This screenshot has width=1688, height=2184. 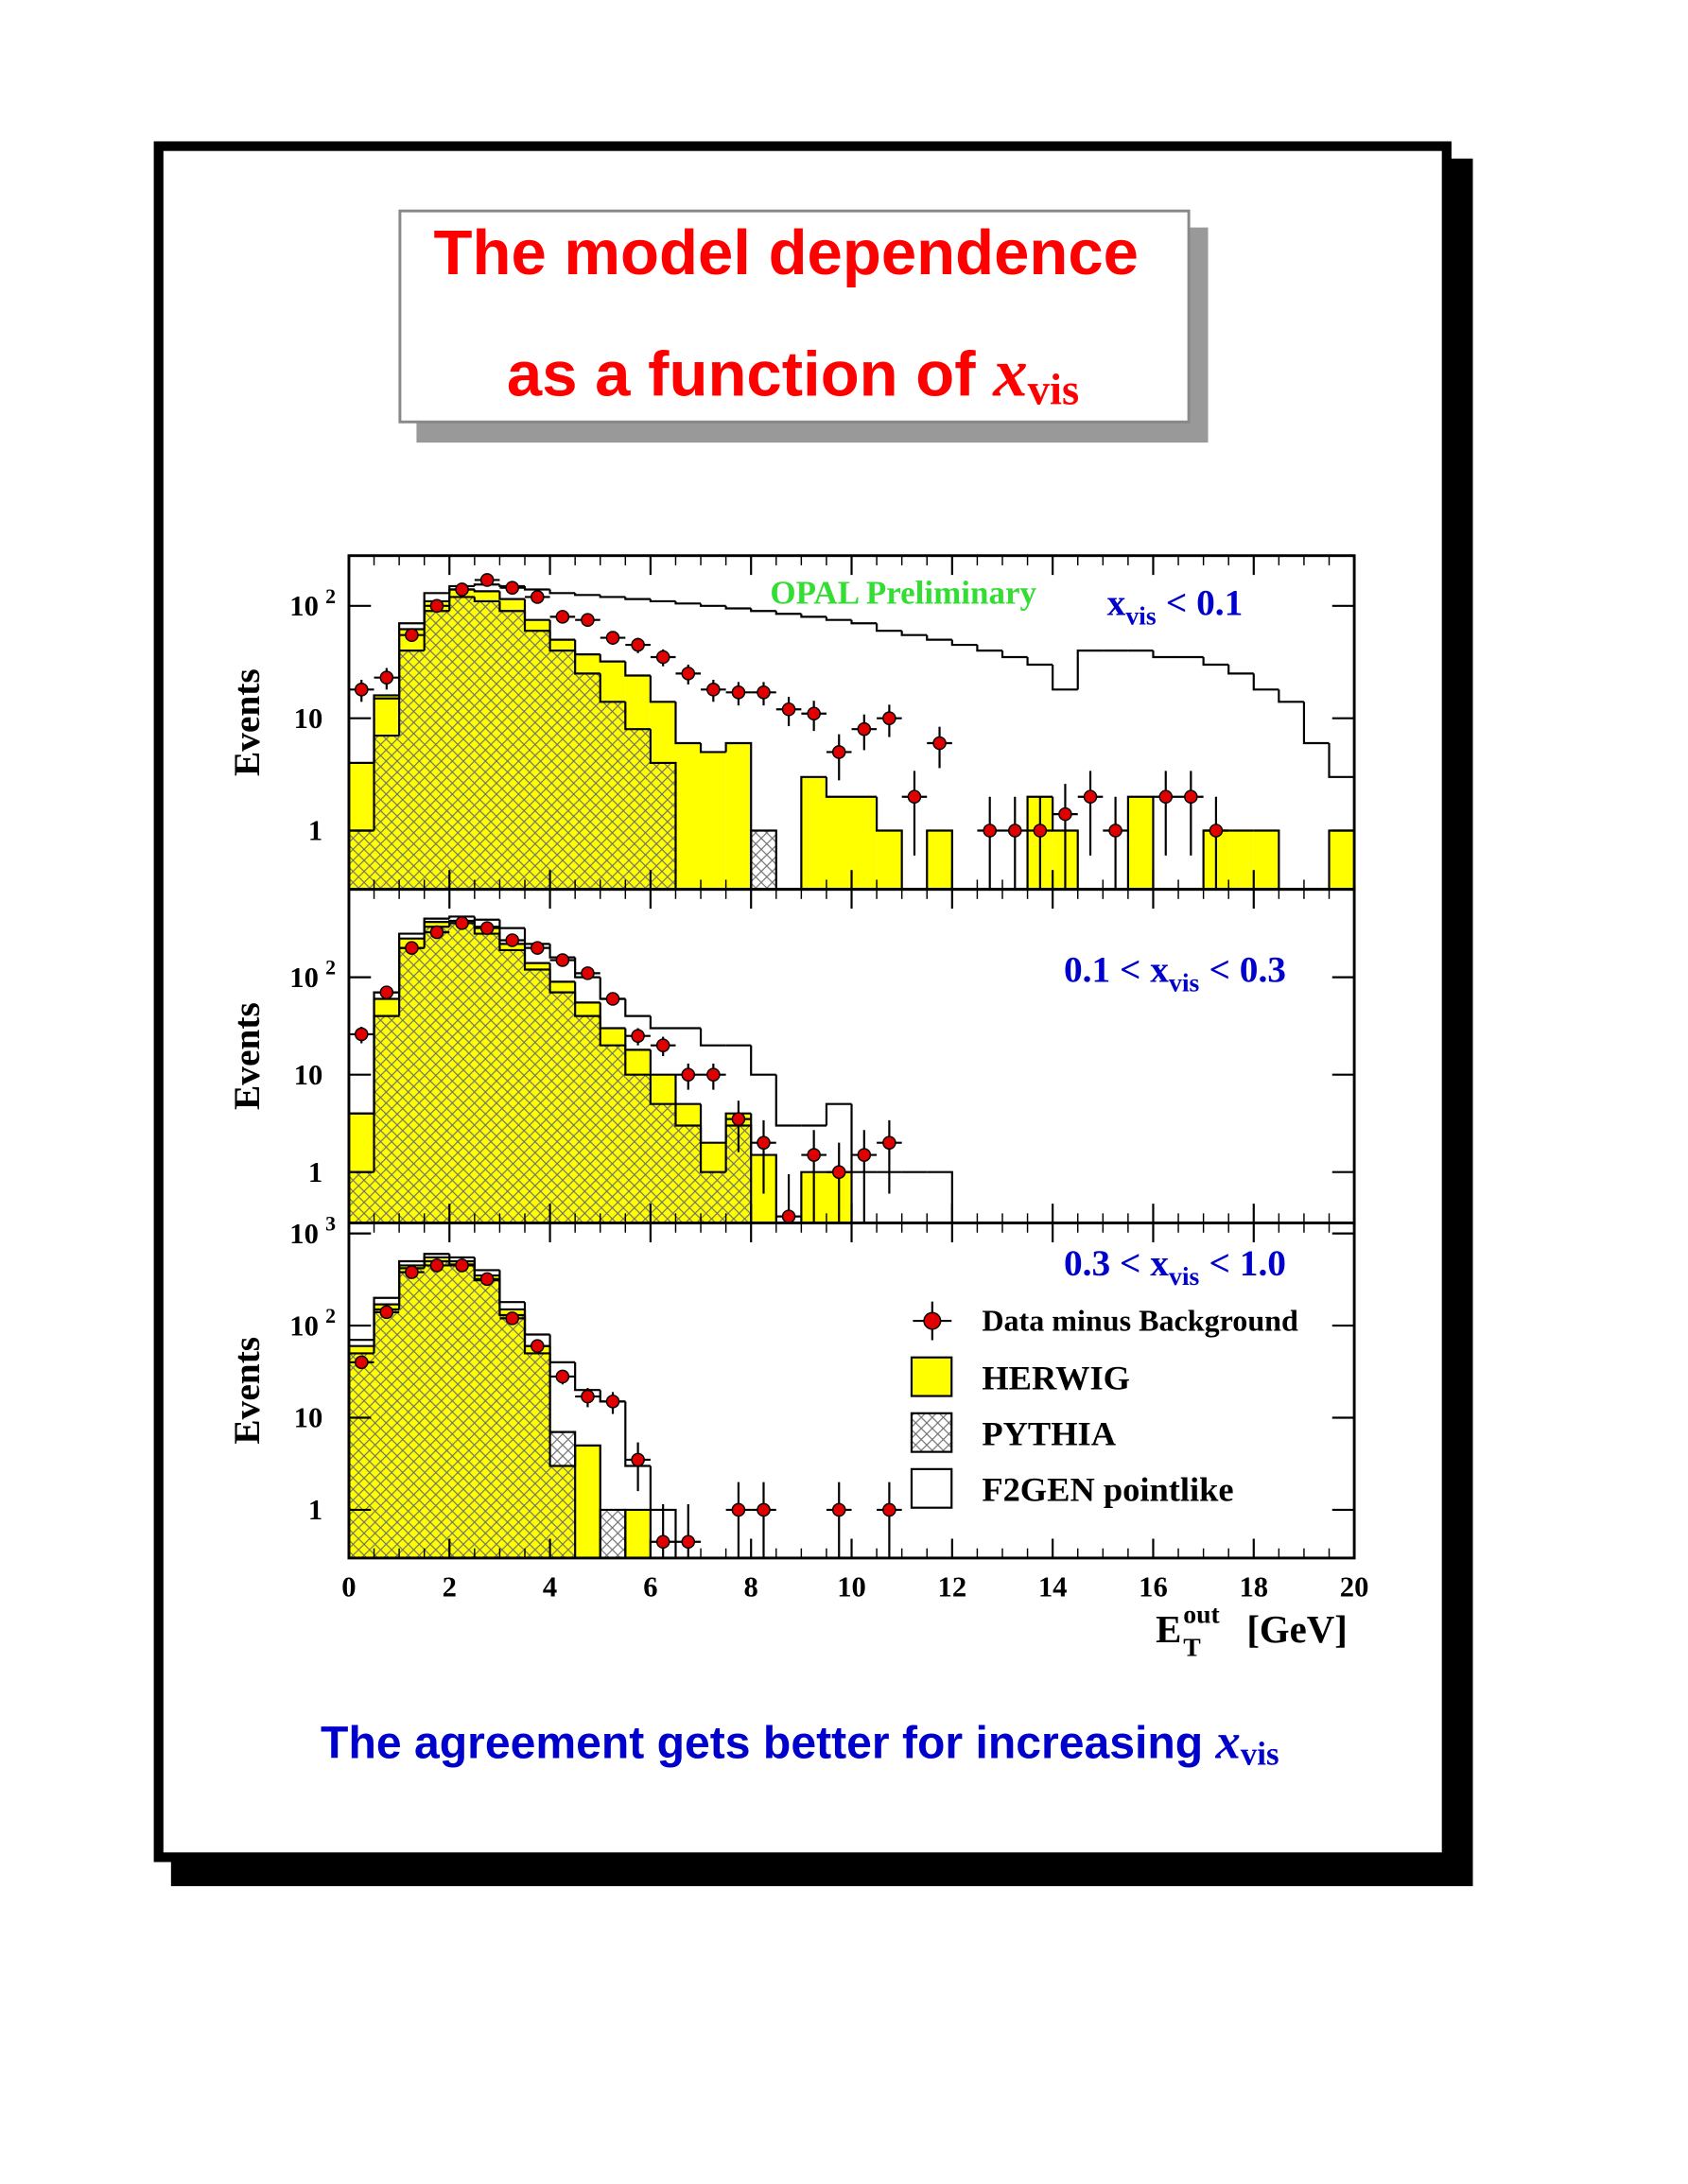 I want to click on y-tick-exponent: 3, so click(x=330, y=1224).